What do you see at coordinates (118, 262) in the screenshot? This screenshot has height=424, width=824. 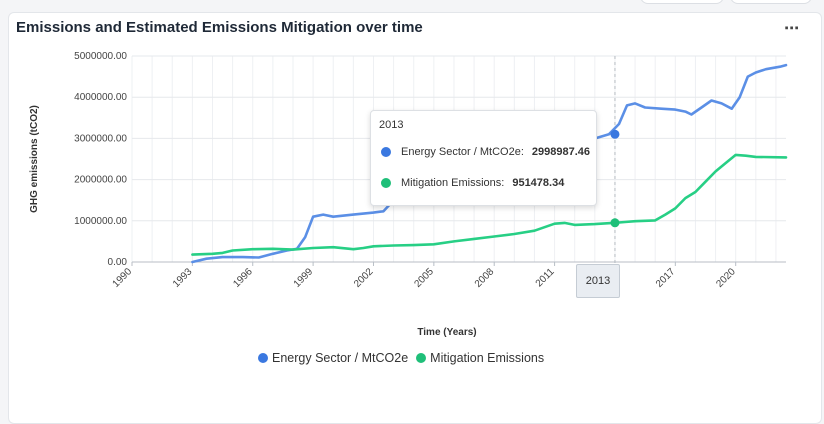 I see `y-tick-label: 0.00` at bounding box center [118, 262].